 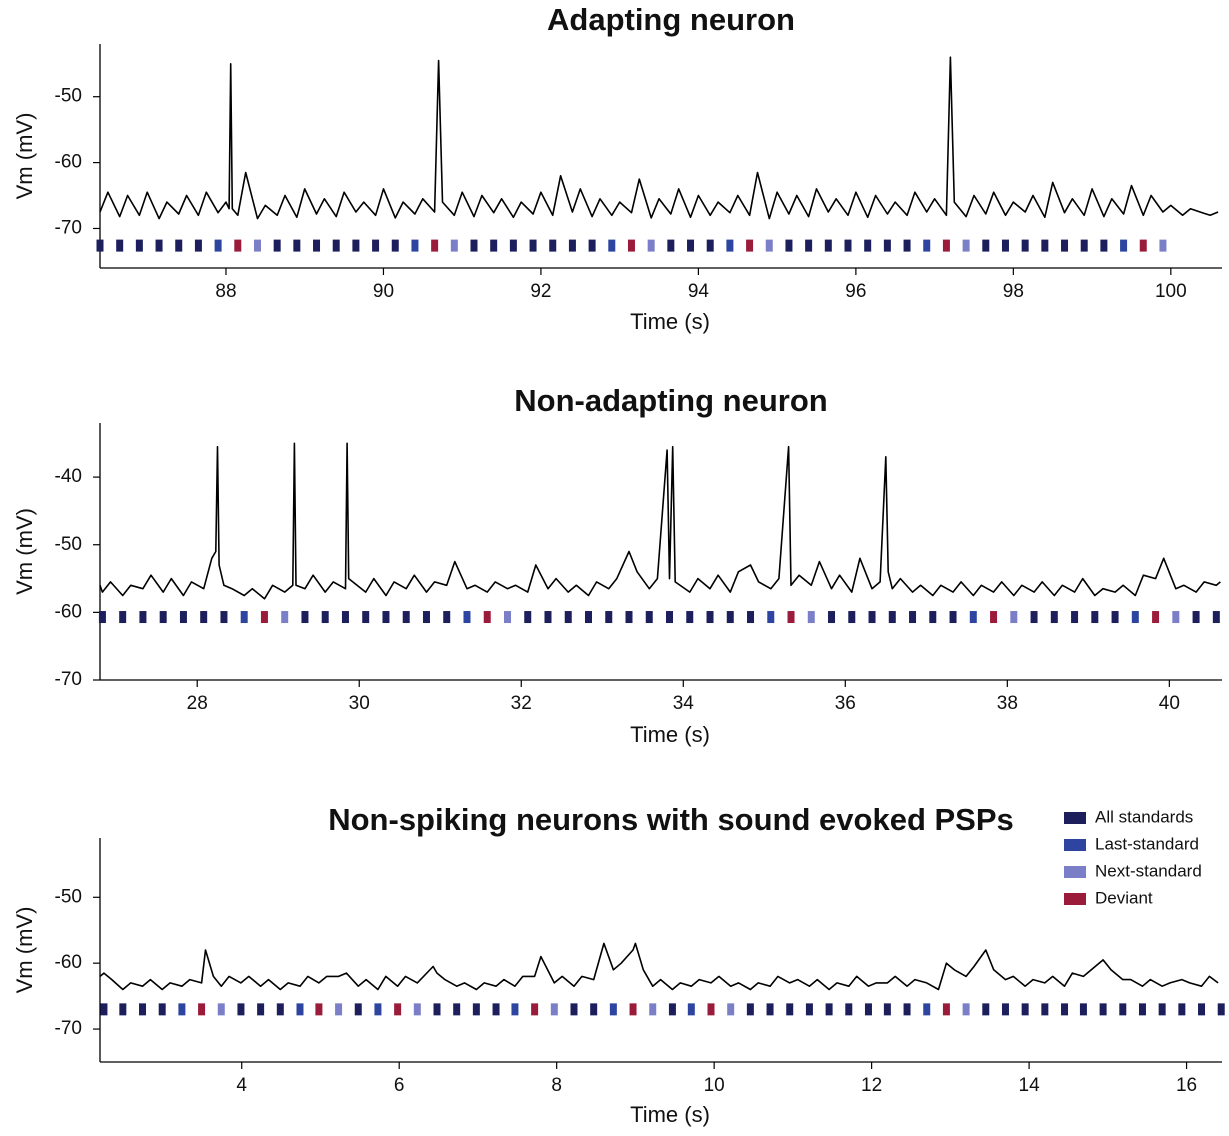 I want to click on x-tick-label: 96, so click(x=855, y=291).